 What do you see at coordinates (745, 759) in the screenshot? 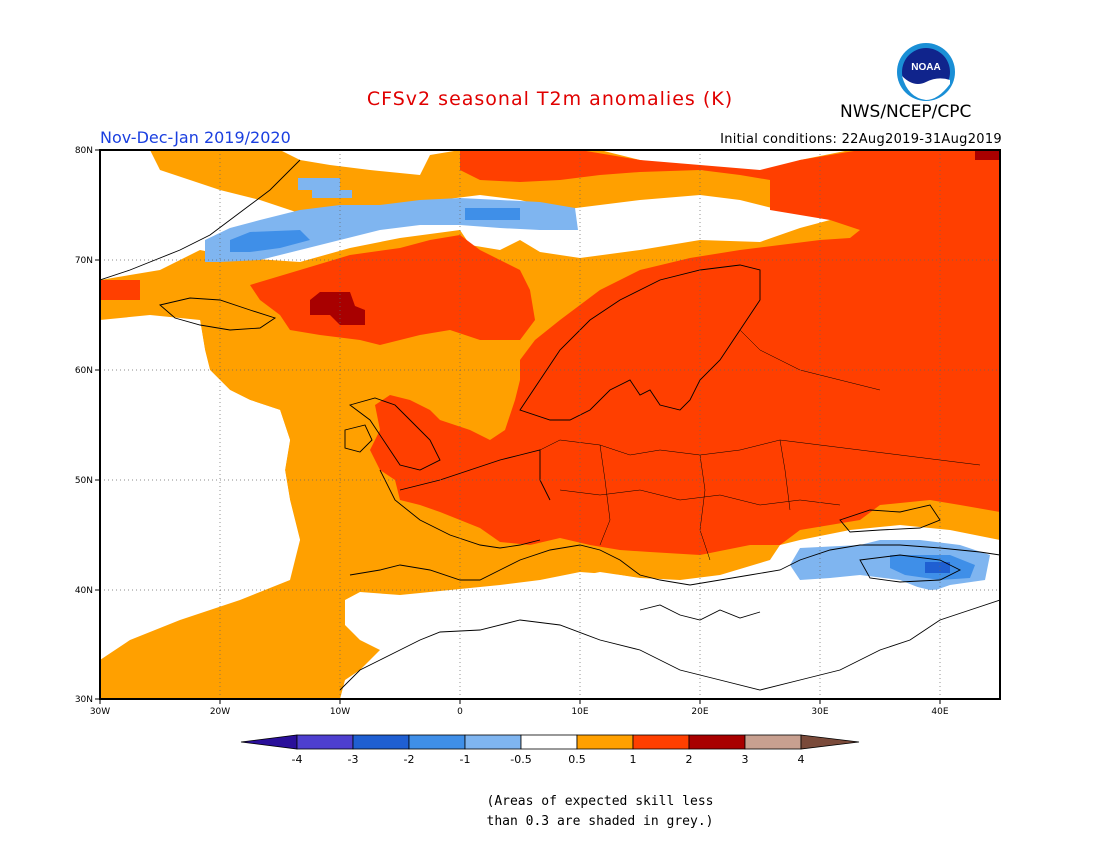
I see `legend-tick-label: 3` at bounding box center [745, 759].